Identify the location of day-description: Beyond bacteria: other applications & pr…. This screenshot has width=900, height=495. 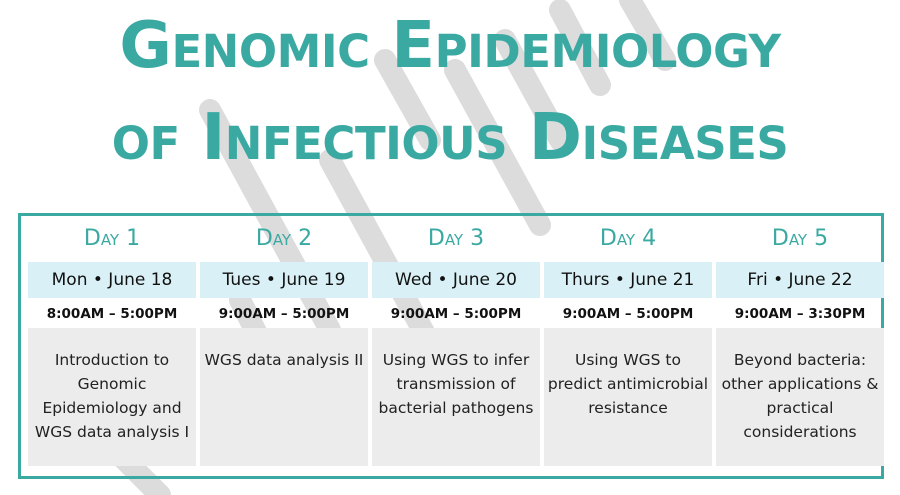
(800, 397).